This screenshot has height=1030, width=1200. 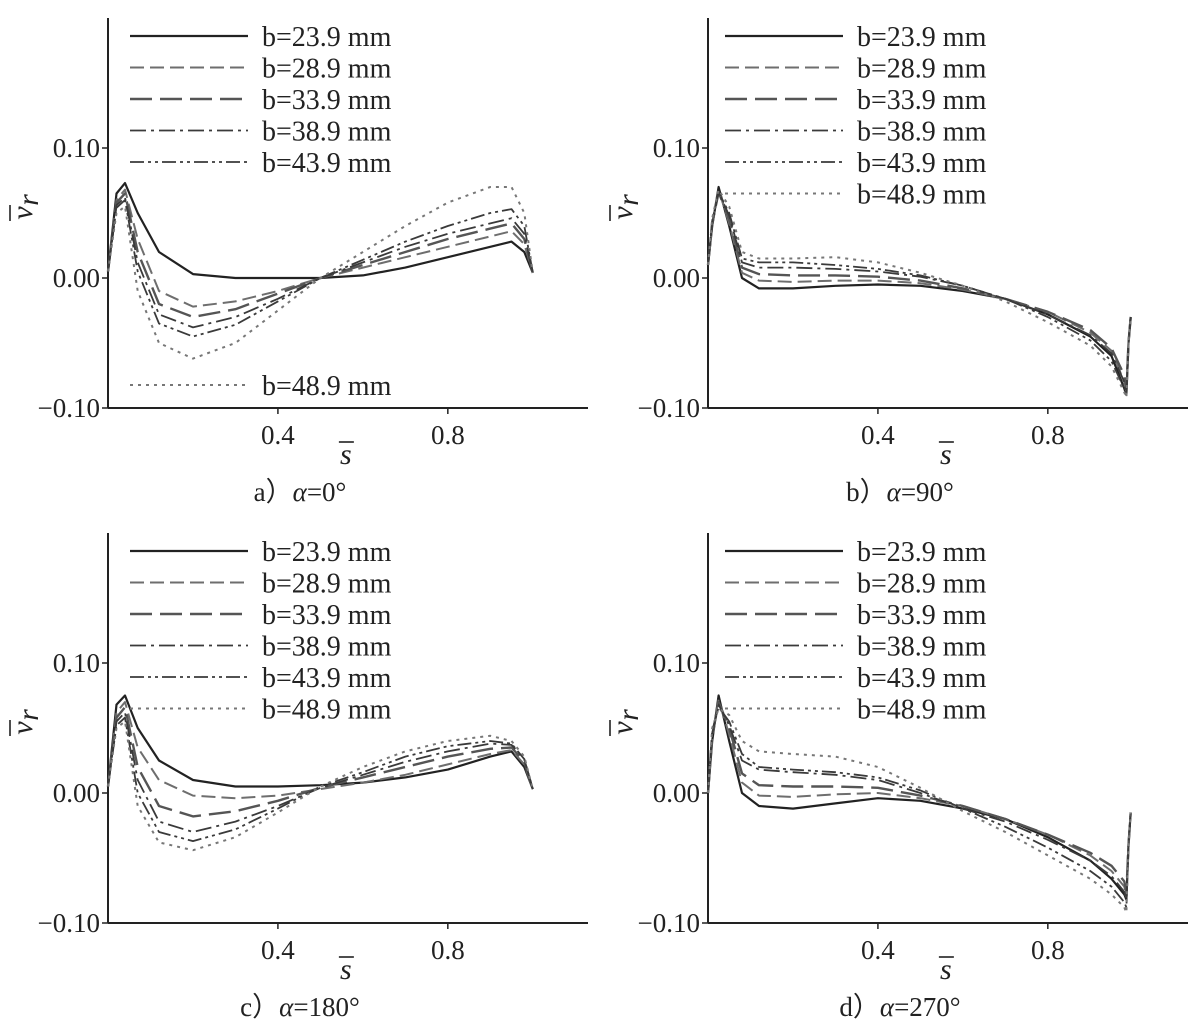 I want to click on y-tick-label-b: −0.10, so click(x=669, y=408).